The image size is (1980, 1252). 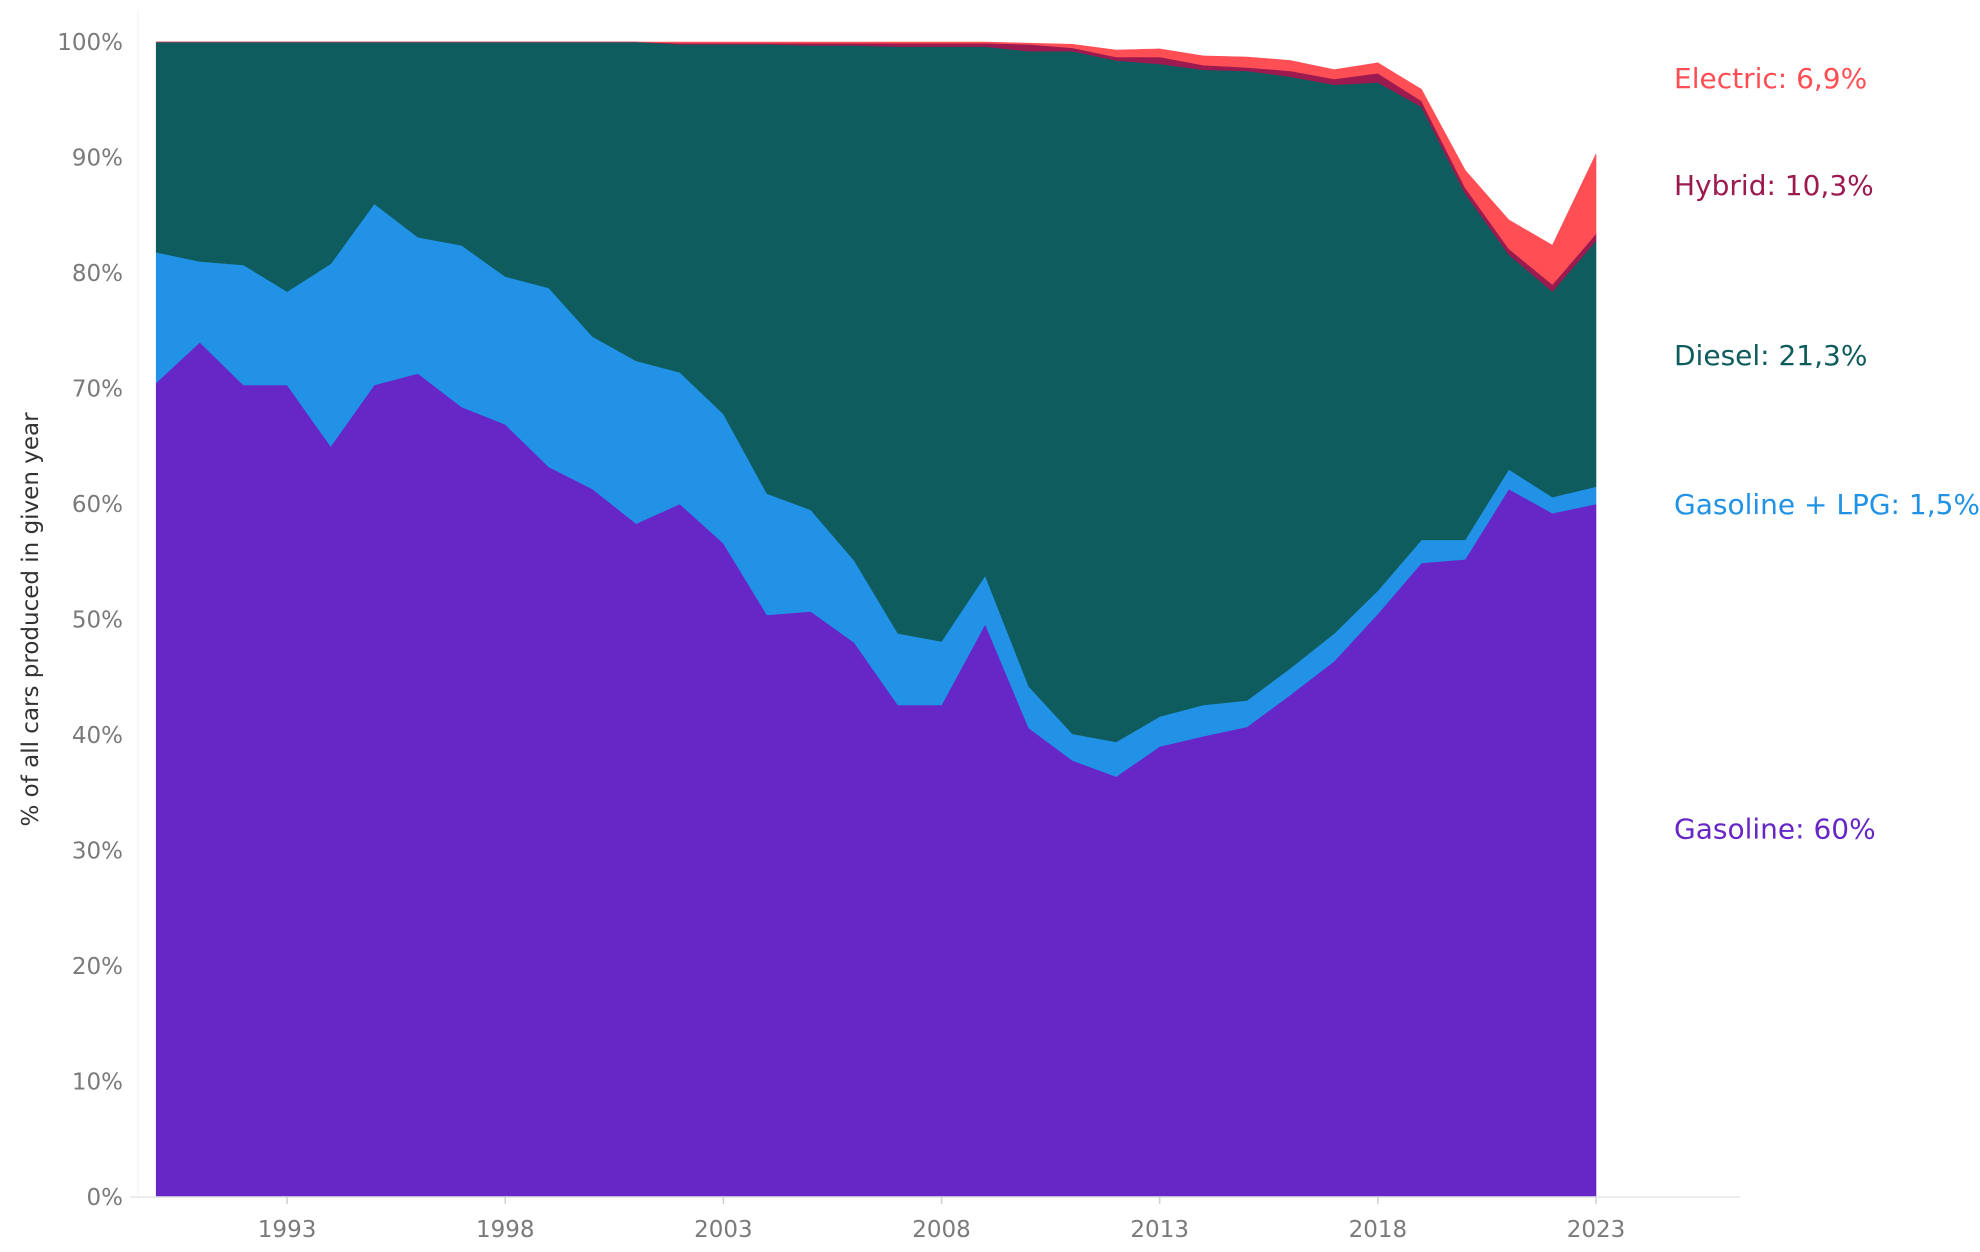 I want to click on area-electric, so click(x=876, y=163).